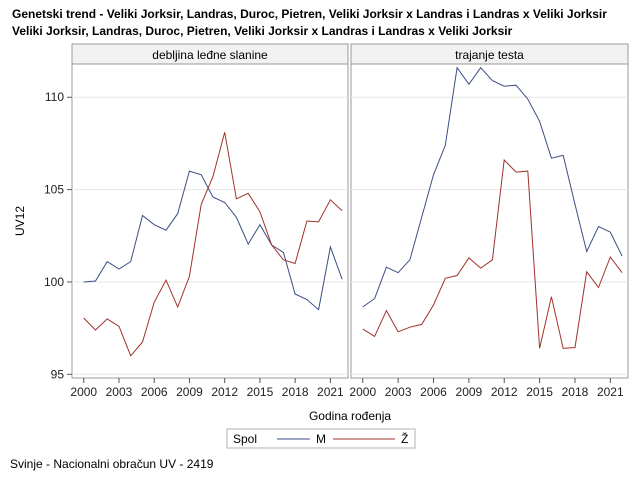 Image resolution: width=640 pixels, height=480 pixels. What do you see at coordinates (210, 55) in the screenshot?
I see `panel-1-label: debljina leđne slanine` at bounding box center [210, 55].